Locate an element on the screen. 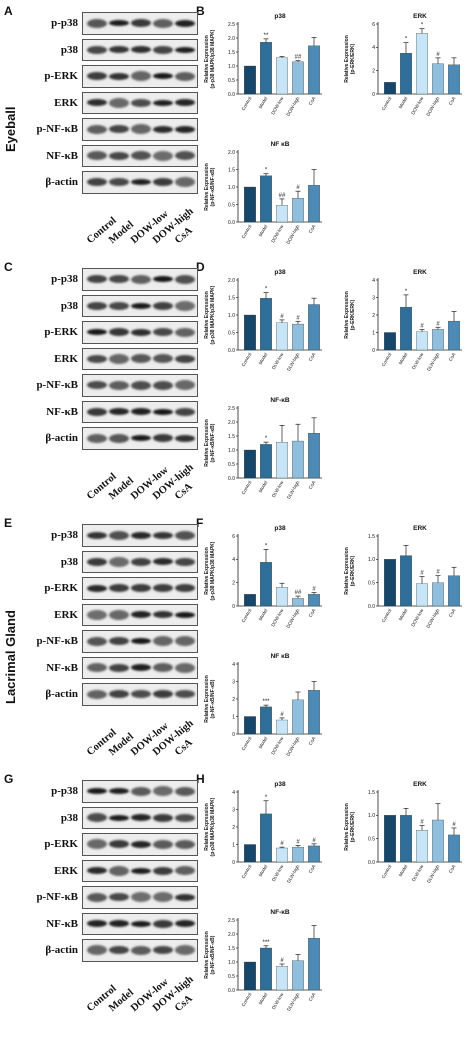 The width and height of the screenshot is (474, 1038). chart-title: NF-κB is located at coordinates (279, 912).